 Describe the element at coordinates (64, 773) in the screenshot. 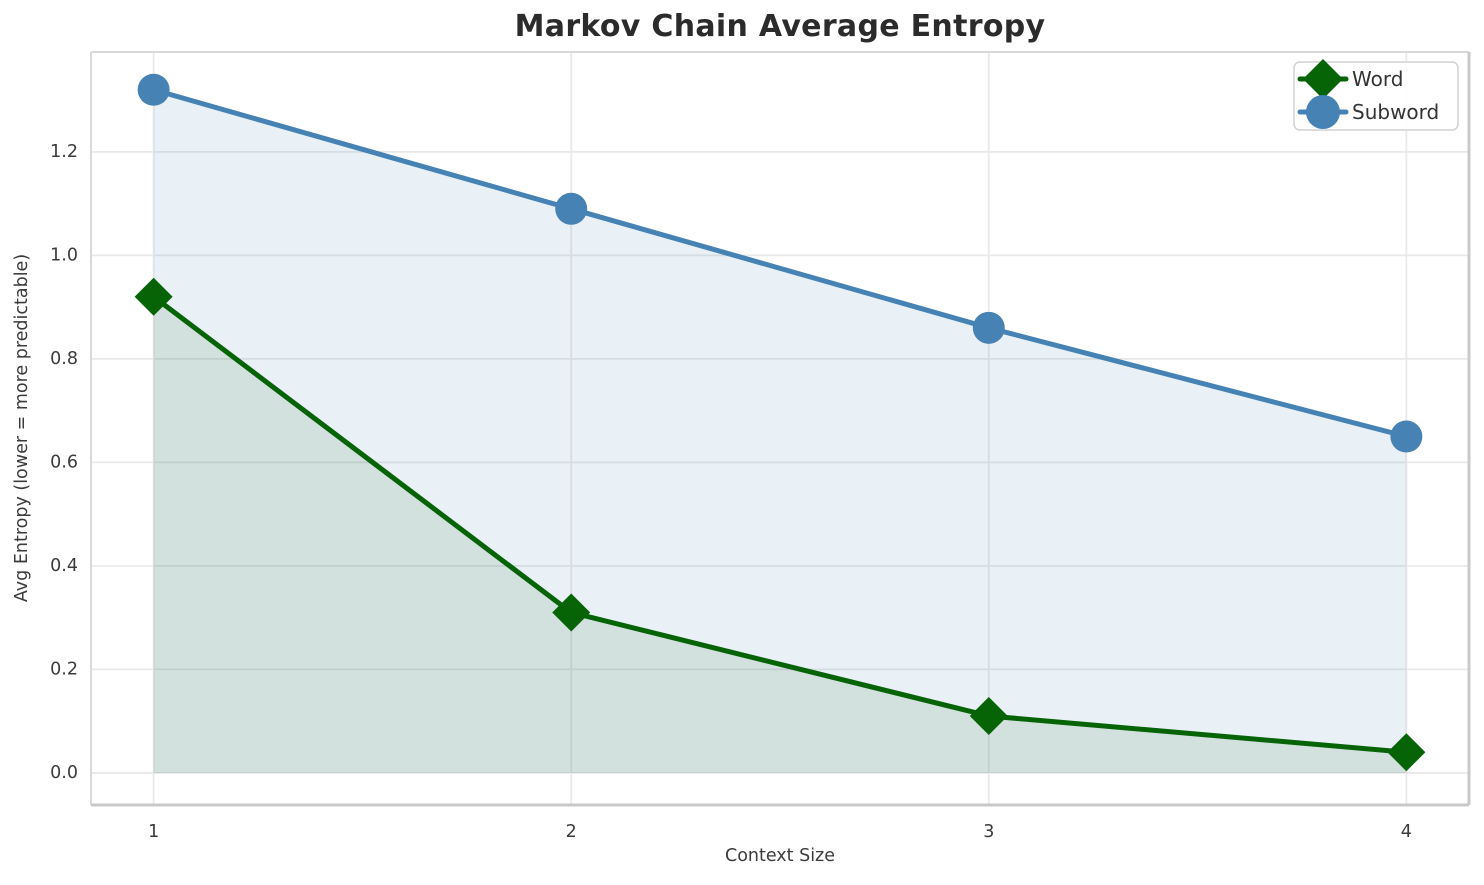

I see `y-tick-label: 0.0` at that location.